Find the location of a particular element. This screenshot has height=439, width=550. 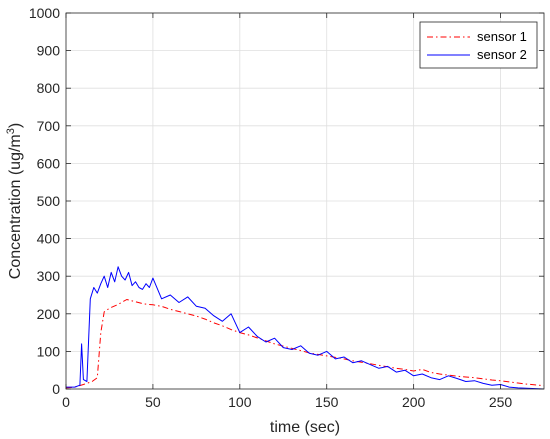

x-tick-label: 50 is located at coordinates (153, 402).